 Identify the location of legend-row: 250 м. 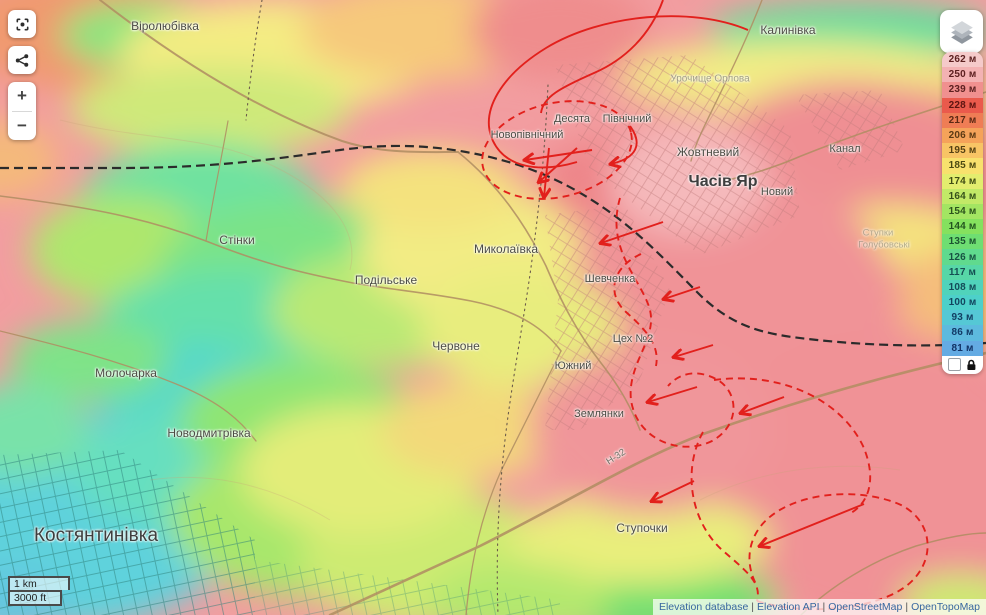
(962, 75).